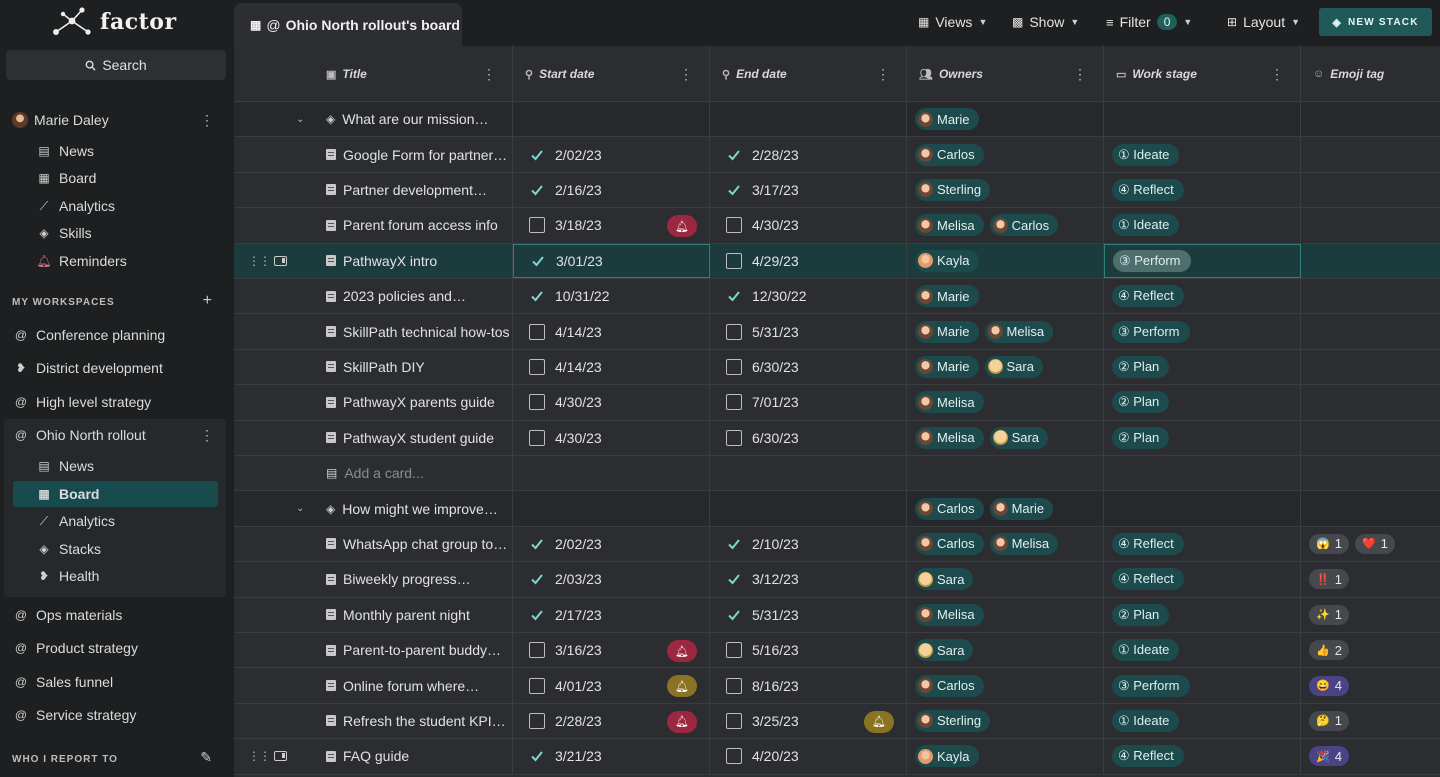 Image resolution: width=1440 pixels, height=777 pixels. I want to click on emoji-tag-cell: 🎉 4, so click(1370, 756).